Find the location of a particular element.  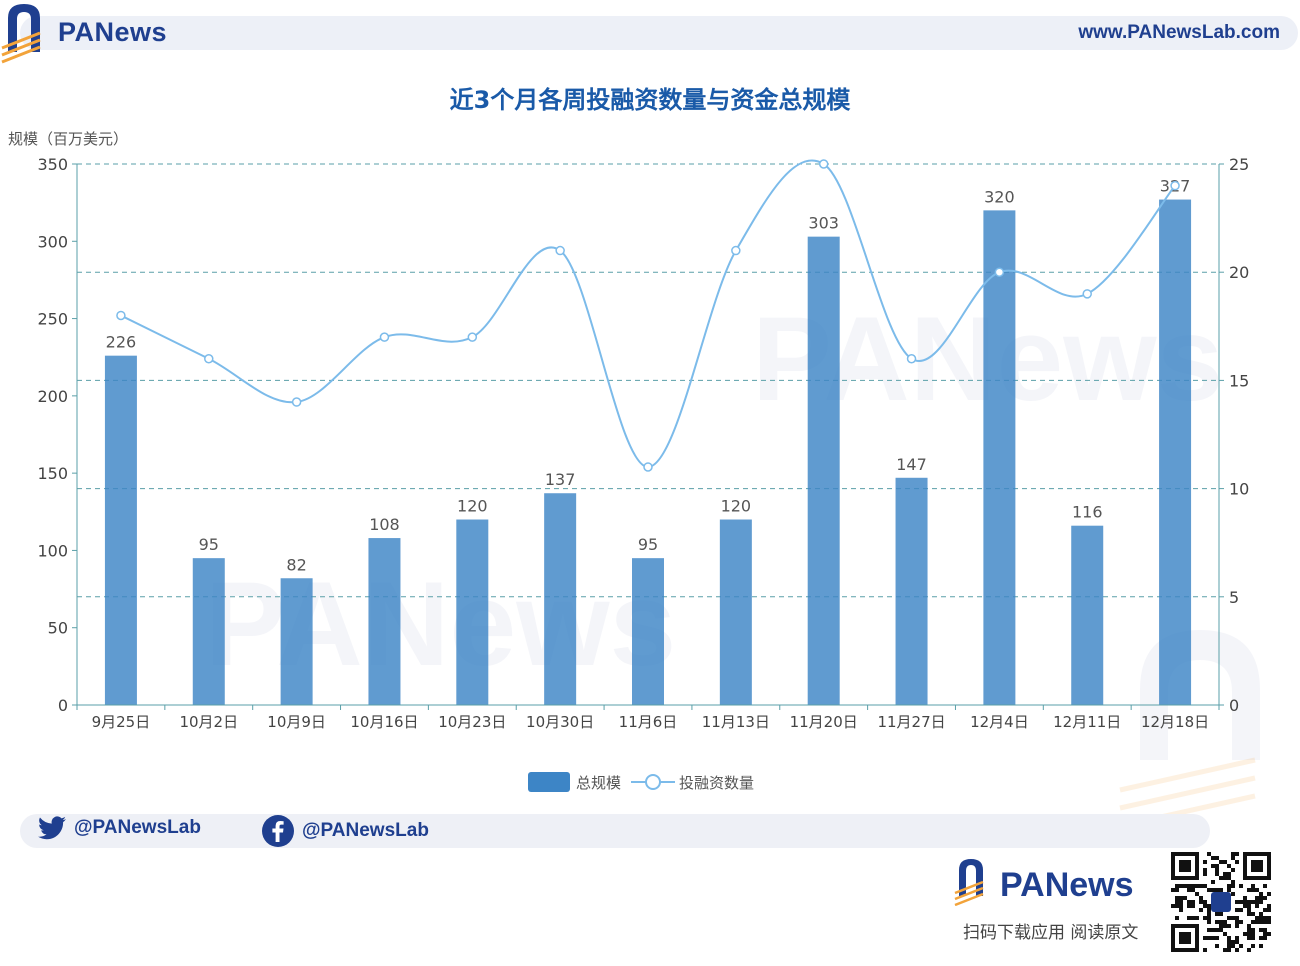

site-url-link: www.PANewsLab.com is located at coordinates (1179, 32).